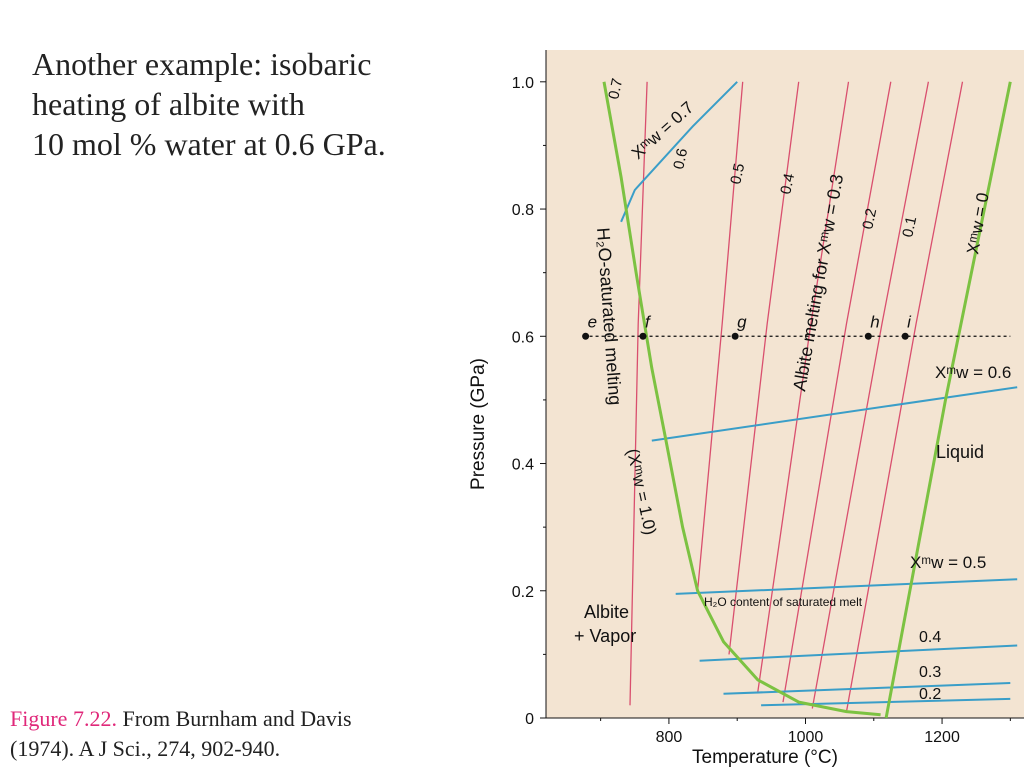  Describe the element at coordinates (202, 64) in the screenshot. I see `title-line-1: Another example: isobaric` at that location.